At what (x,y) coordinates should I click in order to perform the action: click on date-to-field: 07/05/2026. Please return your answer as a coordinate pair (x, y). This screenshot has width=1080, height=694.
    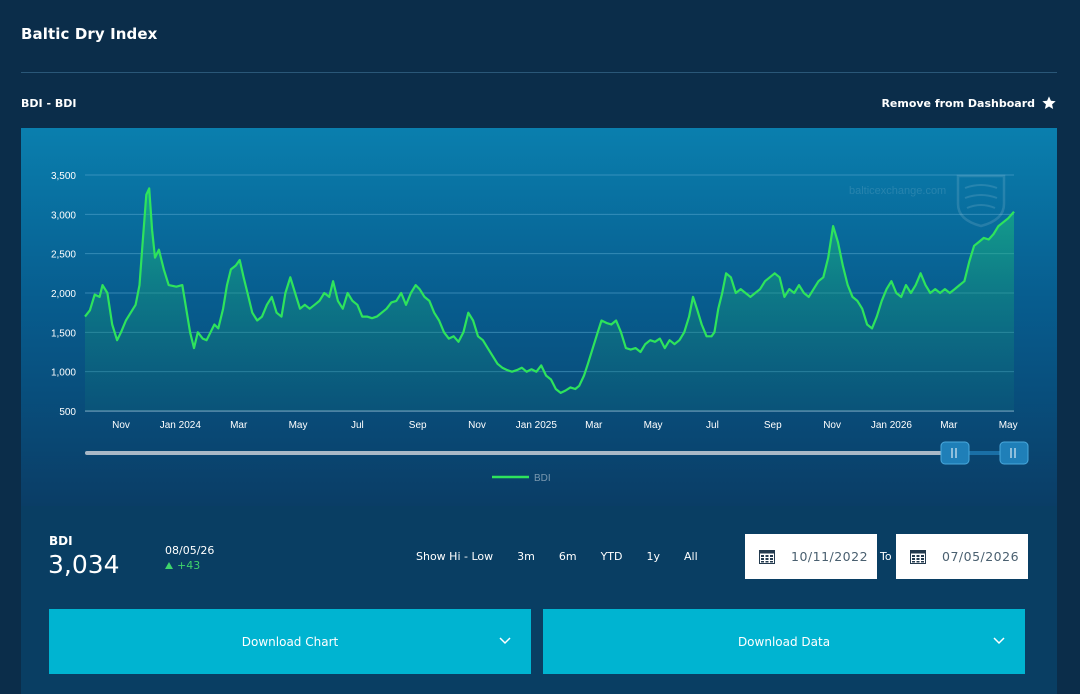
    Looking at the image, I should click on (962, 556).